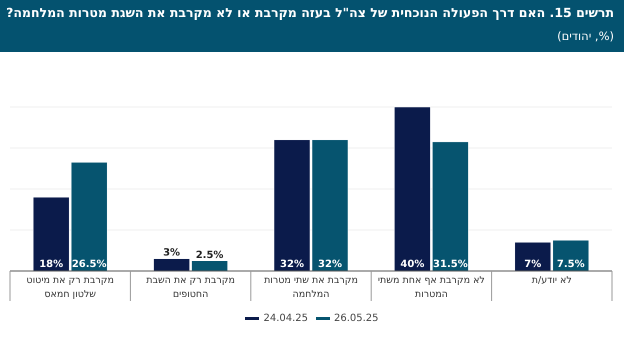 The height and width of the screenshot is (340, 624). I want to click on data-label: 18%, so click(51, 264).